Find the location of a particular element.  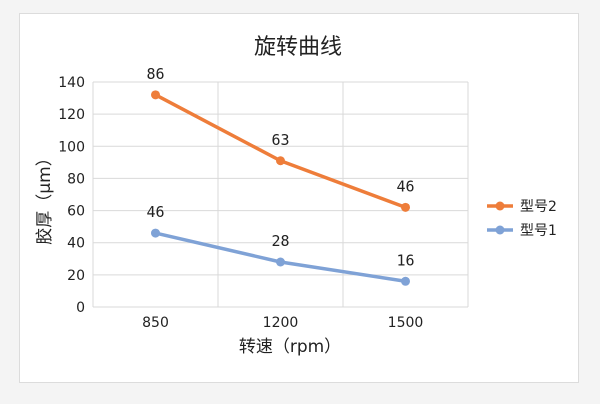

x-tick-label: 850 is located at coordinates (155, 323).